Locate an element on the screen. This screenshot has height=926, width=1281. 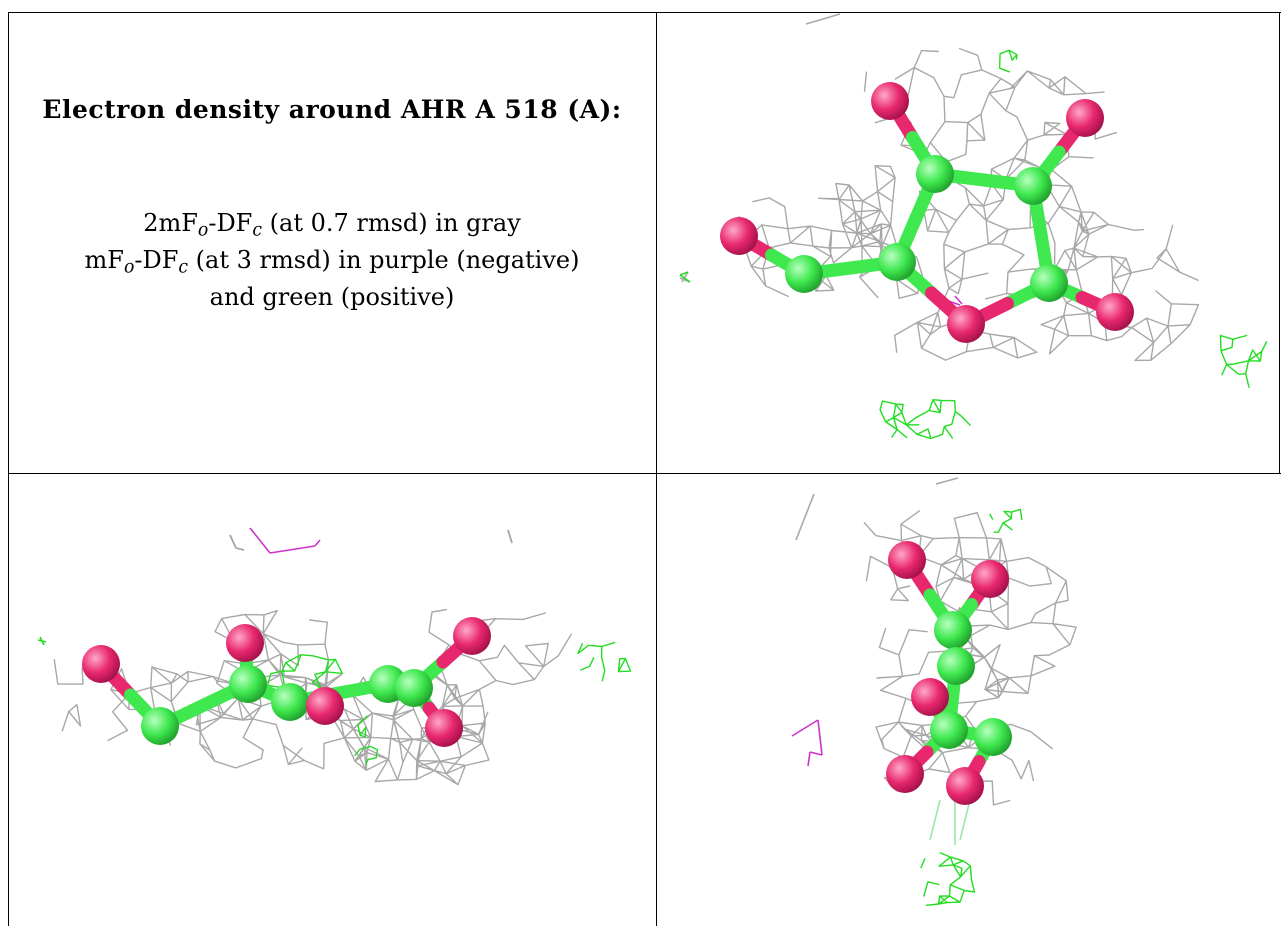
mesh-bottom-left is located at coordinates (334, 656).